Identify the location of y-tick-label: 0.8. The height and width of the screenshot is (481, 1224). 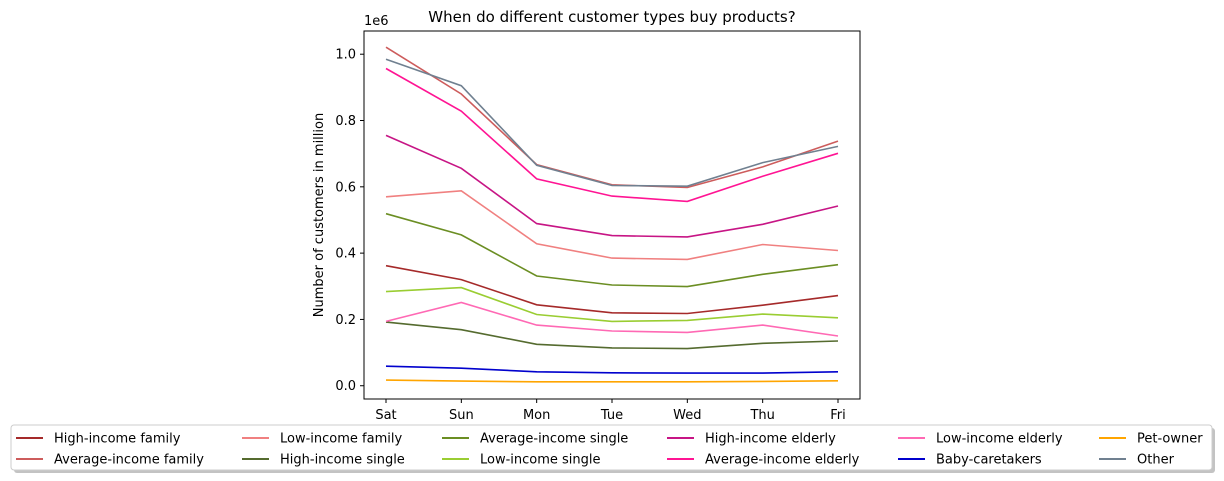
(345, 121).